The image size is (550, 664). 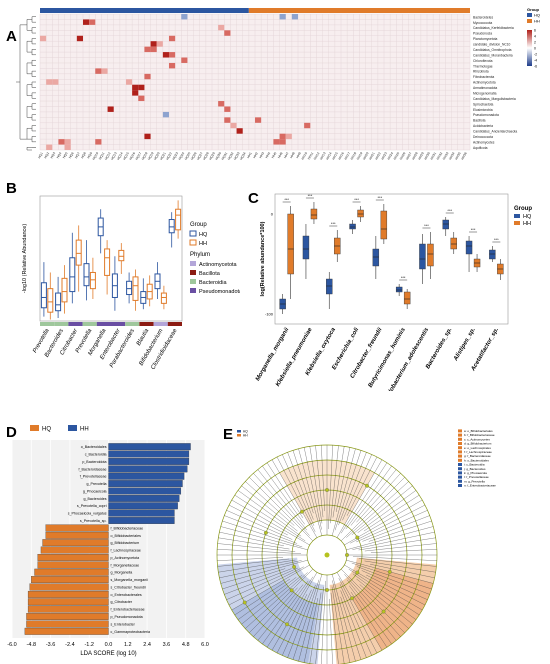 I want to click on heatmap-column-label: HQ8, so click(x=83, y=155).